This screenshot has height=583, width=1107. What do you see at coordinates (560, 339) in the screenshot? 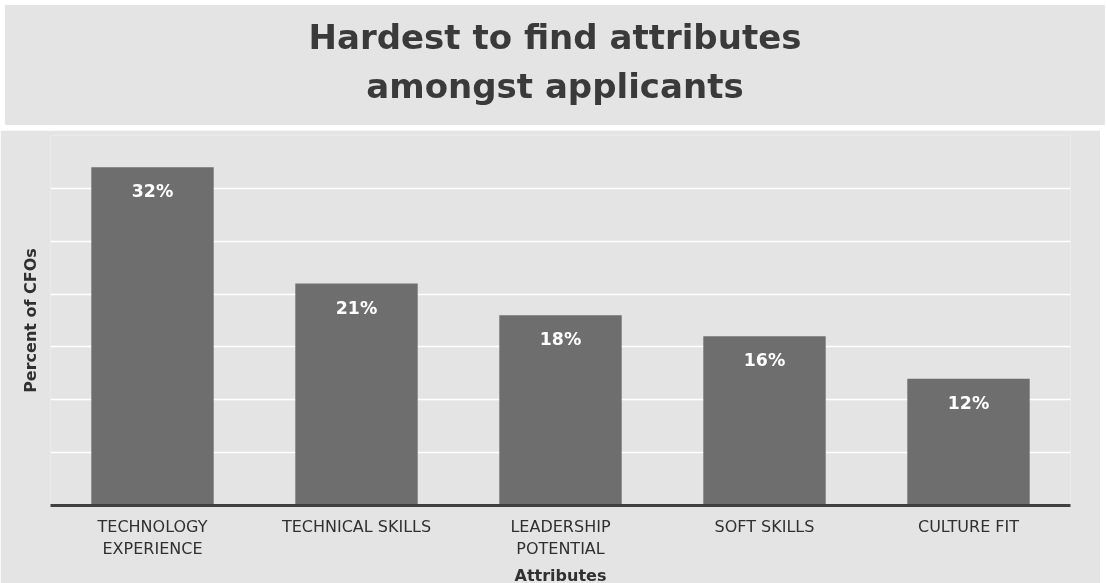
I see `data-label: 18%` at bounding box center [560, 339].